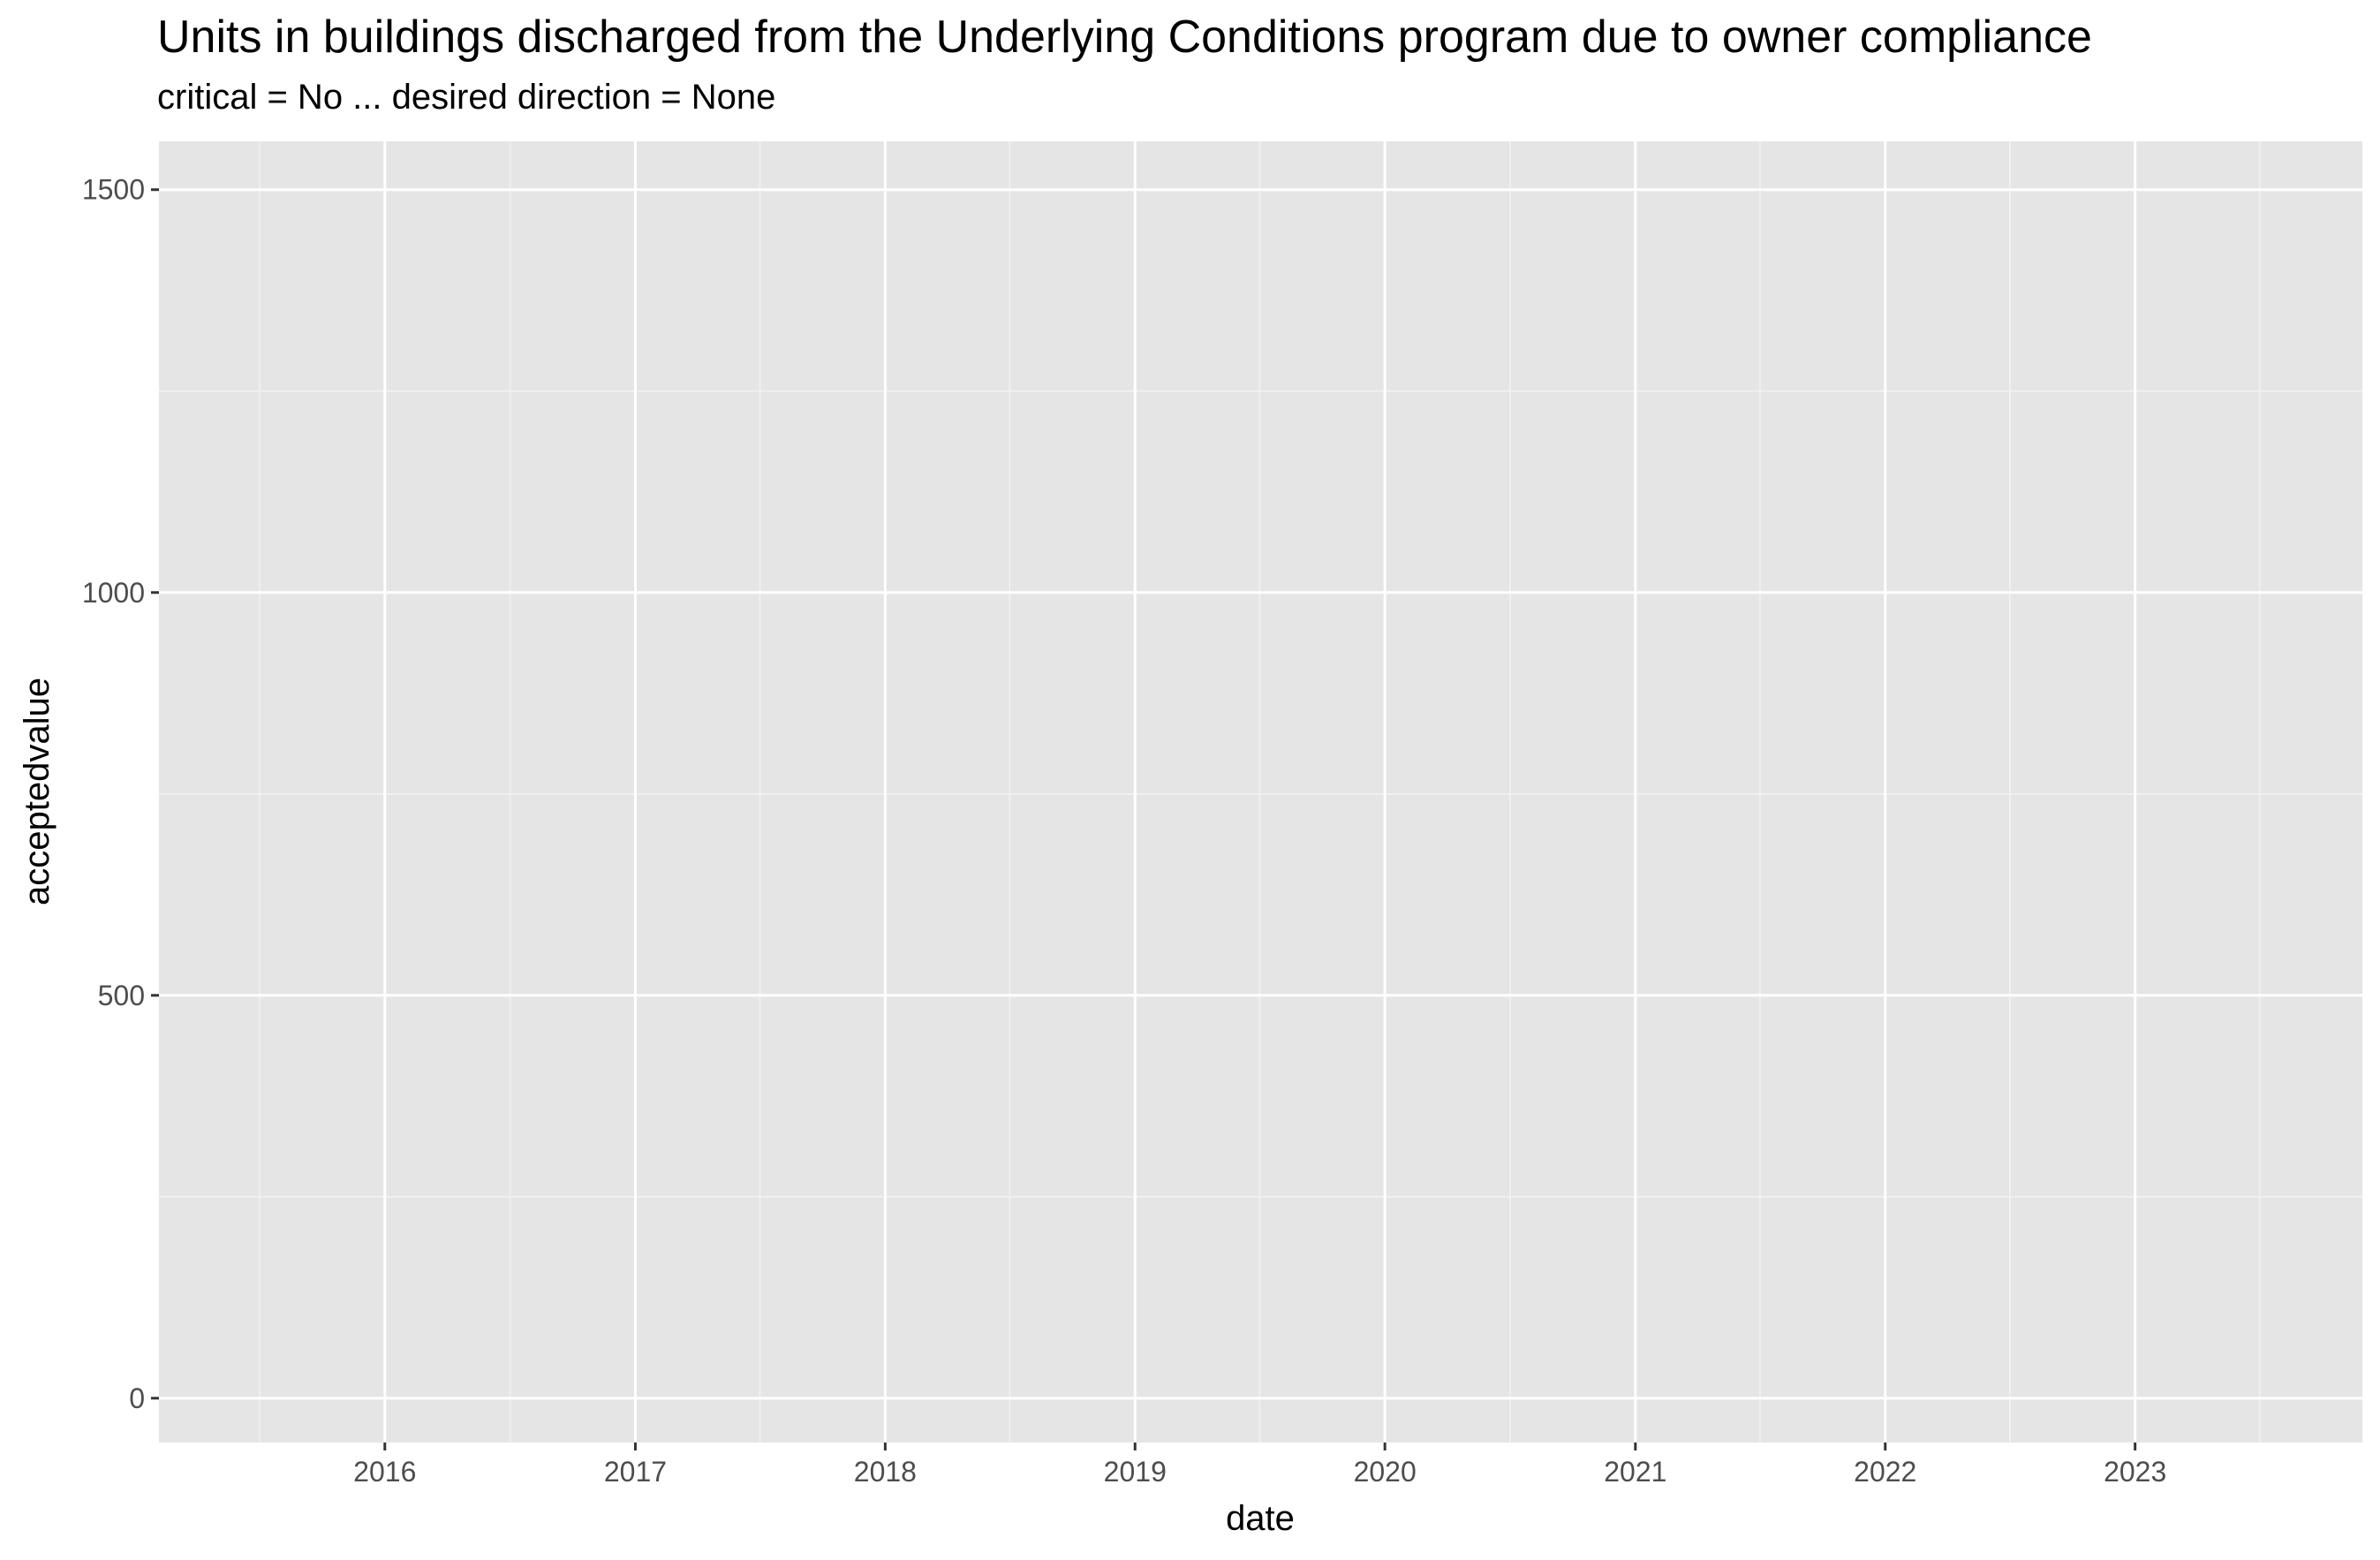 This screenshot has width=2380, height=1560. What do you see at coordinates (635, 1472) in the screenshot?
I see `x-tick-label: 2017` at bounding box center [635, 1472].